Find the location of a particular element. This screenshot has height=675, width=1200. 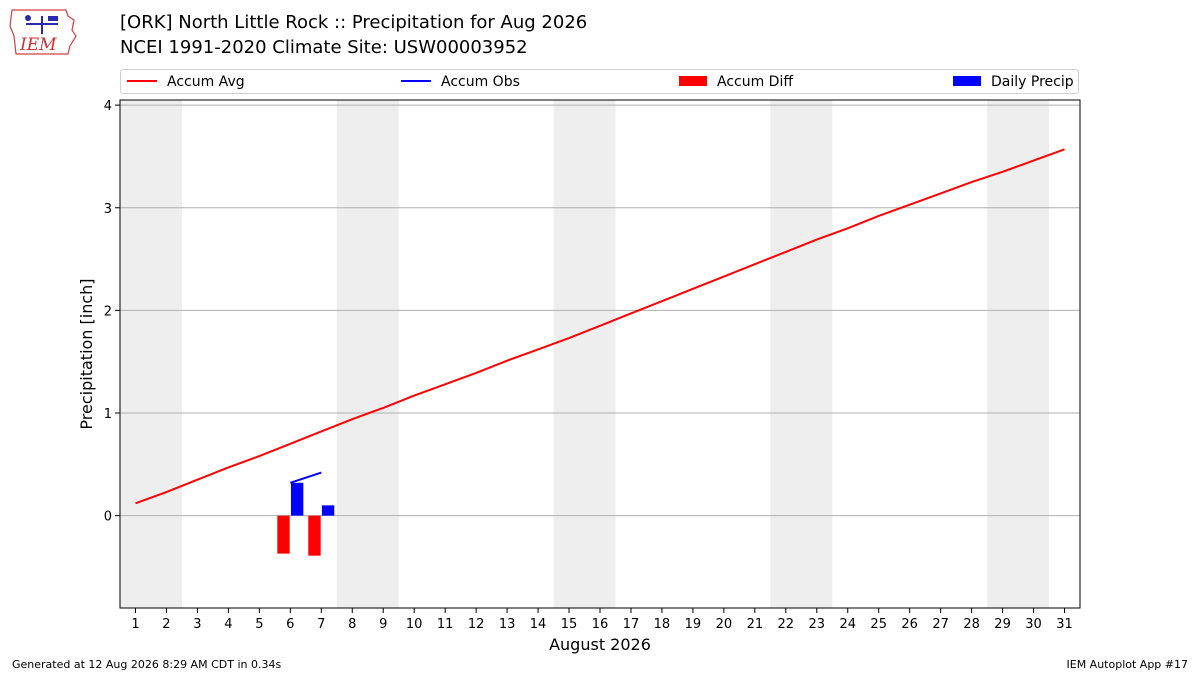

x-tick-label: 25 is located at coordinates (878, 624).